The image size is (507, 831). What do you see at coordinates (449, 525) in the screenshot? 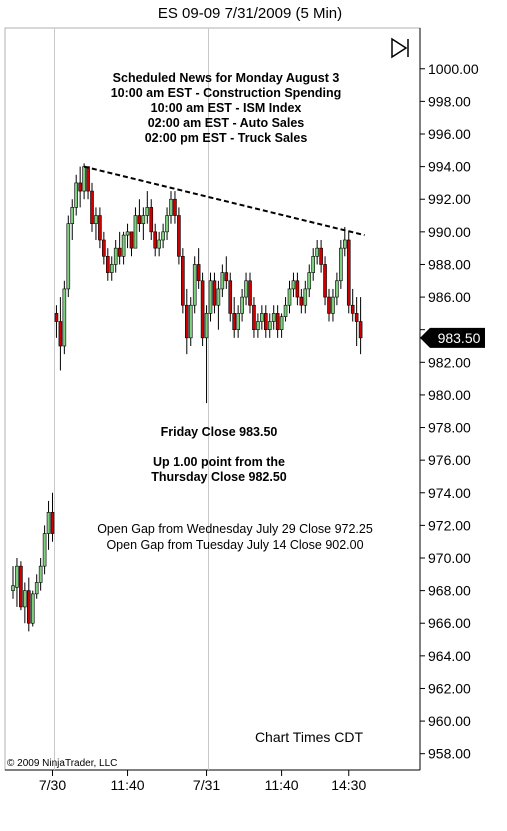
I see `price-tick-label: 972.00` at bounding box center [449, 525].